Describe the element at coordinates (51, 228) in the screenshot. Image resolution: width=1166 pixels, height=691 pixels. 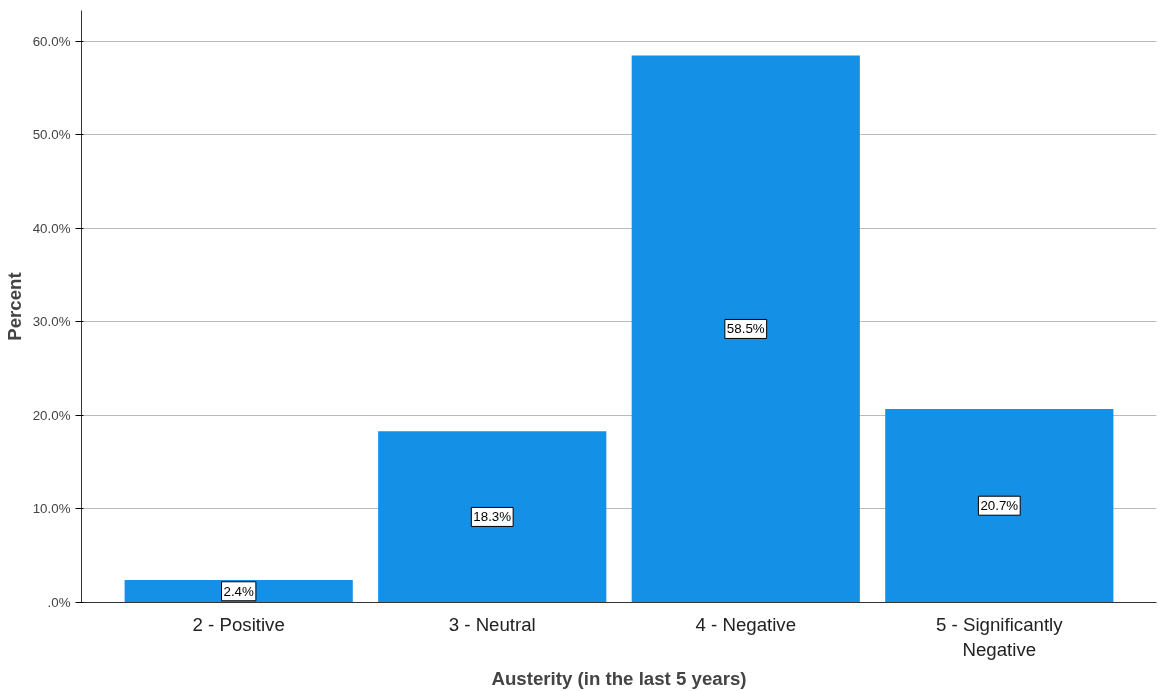
I see `y-tick-label: 40.0%` at that location.